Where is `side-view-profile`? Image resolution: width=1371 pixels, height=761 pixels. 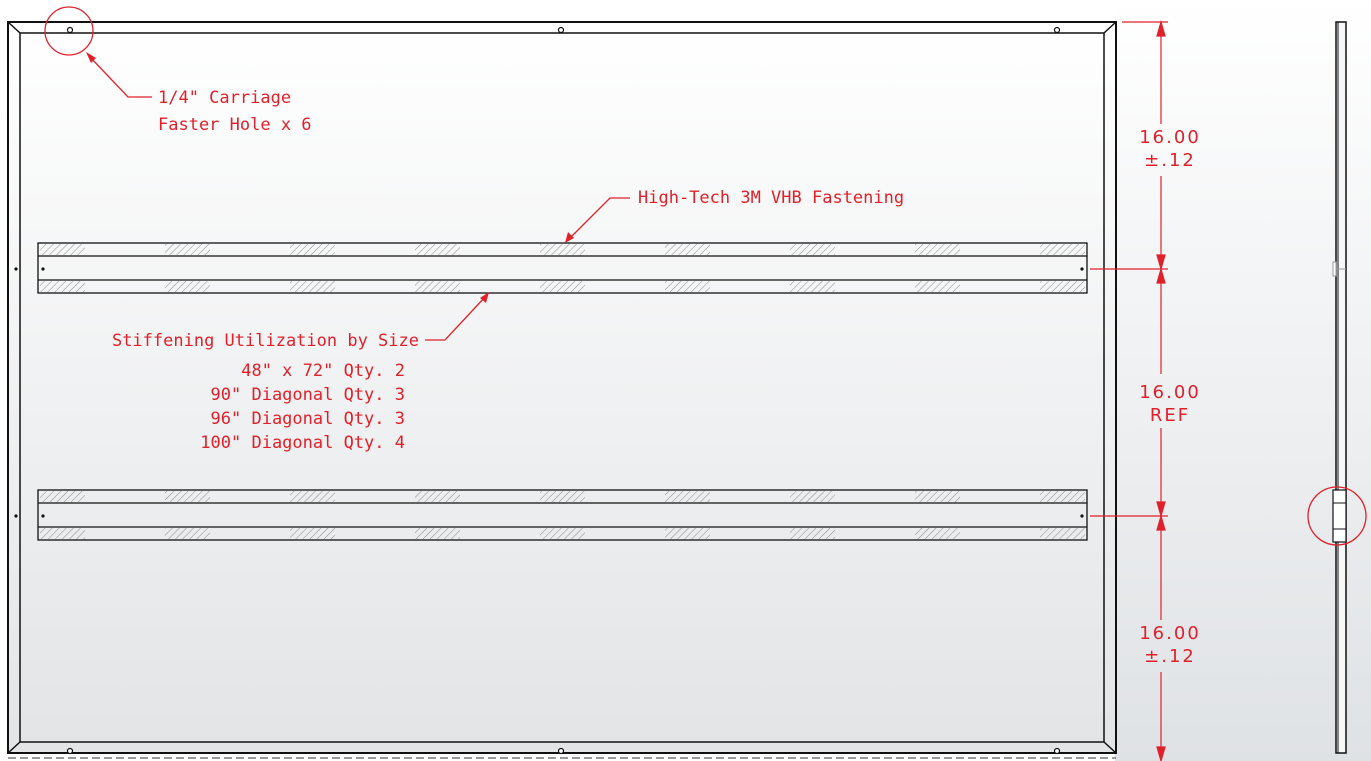
side-view-profile is located at coordinates (1337, 387).